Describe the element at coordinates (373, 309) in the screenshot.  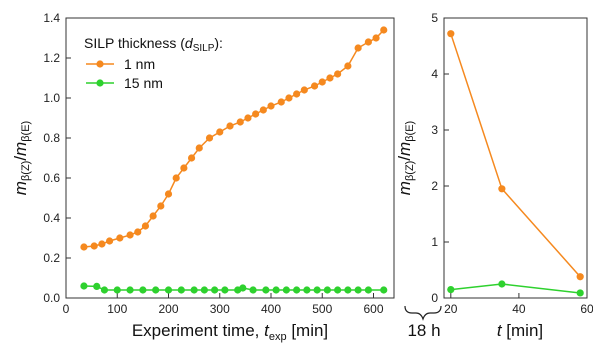
I see `x-tick-label: 600` at that location.